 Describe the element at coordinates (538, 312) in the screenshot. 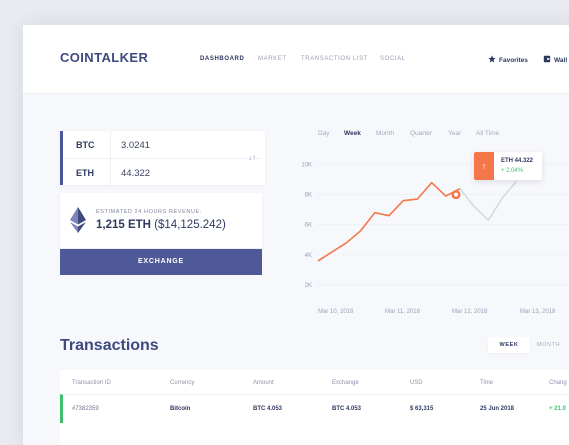

I see `x-tick-label: Mar 13, 2018` at that location.